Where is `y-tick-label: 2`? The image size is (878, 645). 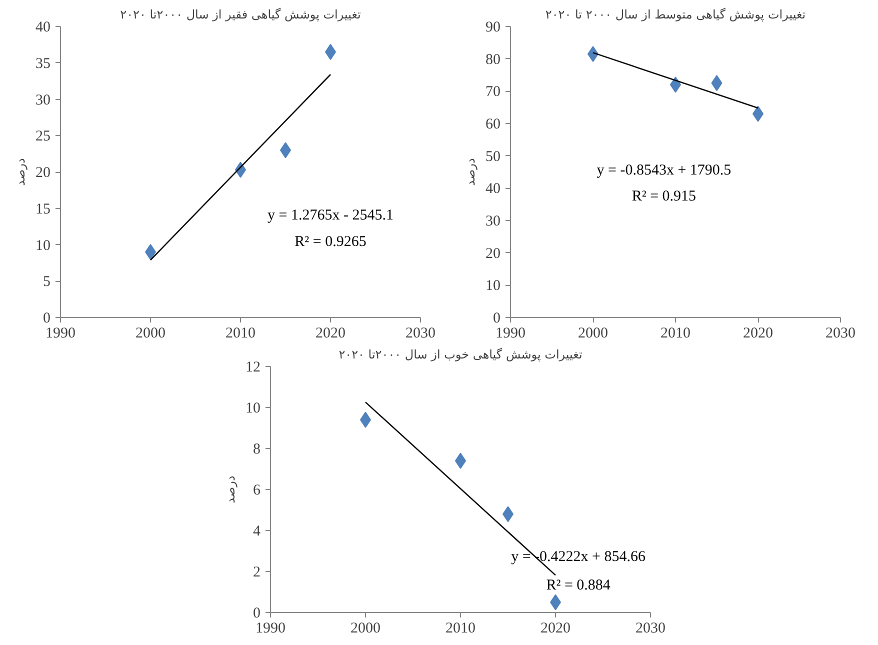
y-tick-label: 2 is located at coordinates (256, 572).